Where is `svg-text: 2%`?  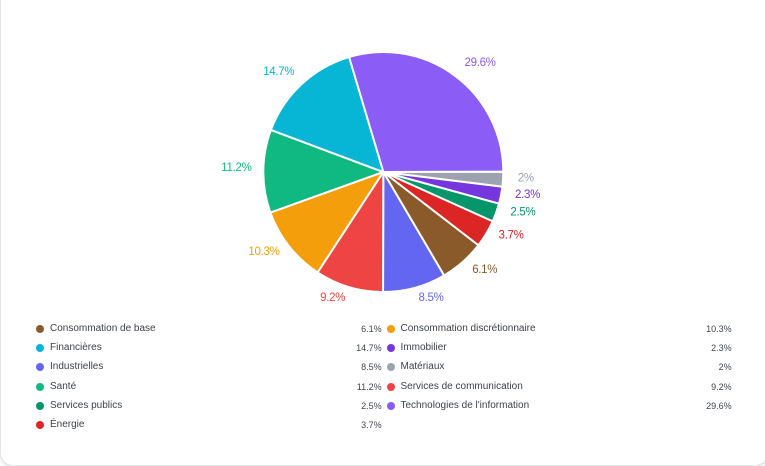
svg-text: 2% is located at coordinates (526, 179).